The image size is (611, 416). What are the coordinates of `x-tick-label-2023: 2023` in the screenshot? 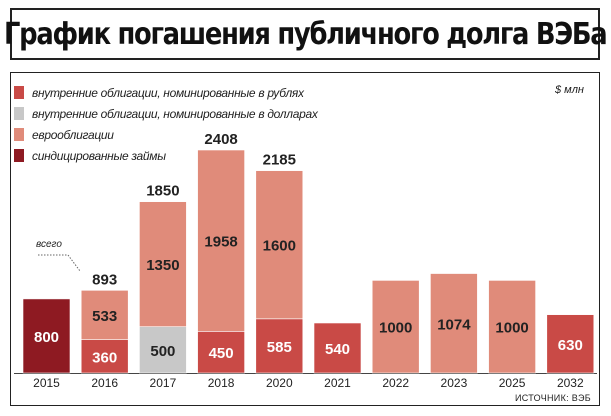 It's located at (454, 383).